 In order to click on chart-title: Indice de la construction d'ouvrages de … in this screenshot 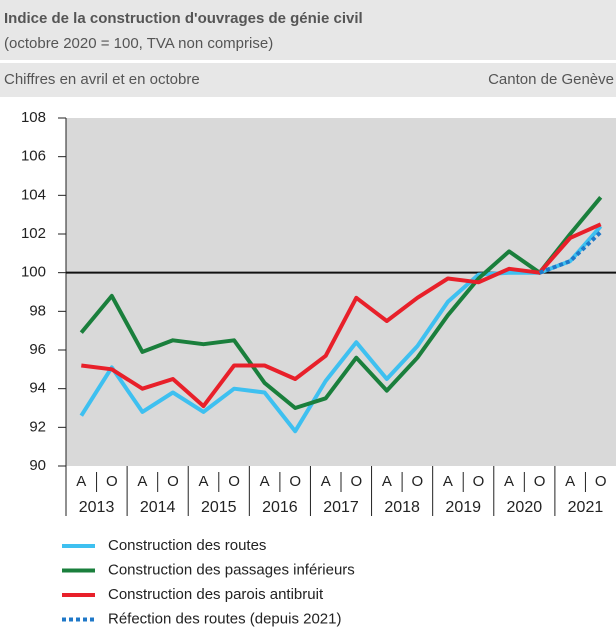, I will do `click(183, 18)`.